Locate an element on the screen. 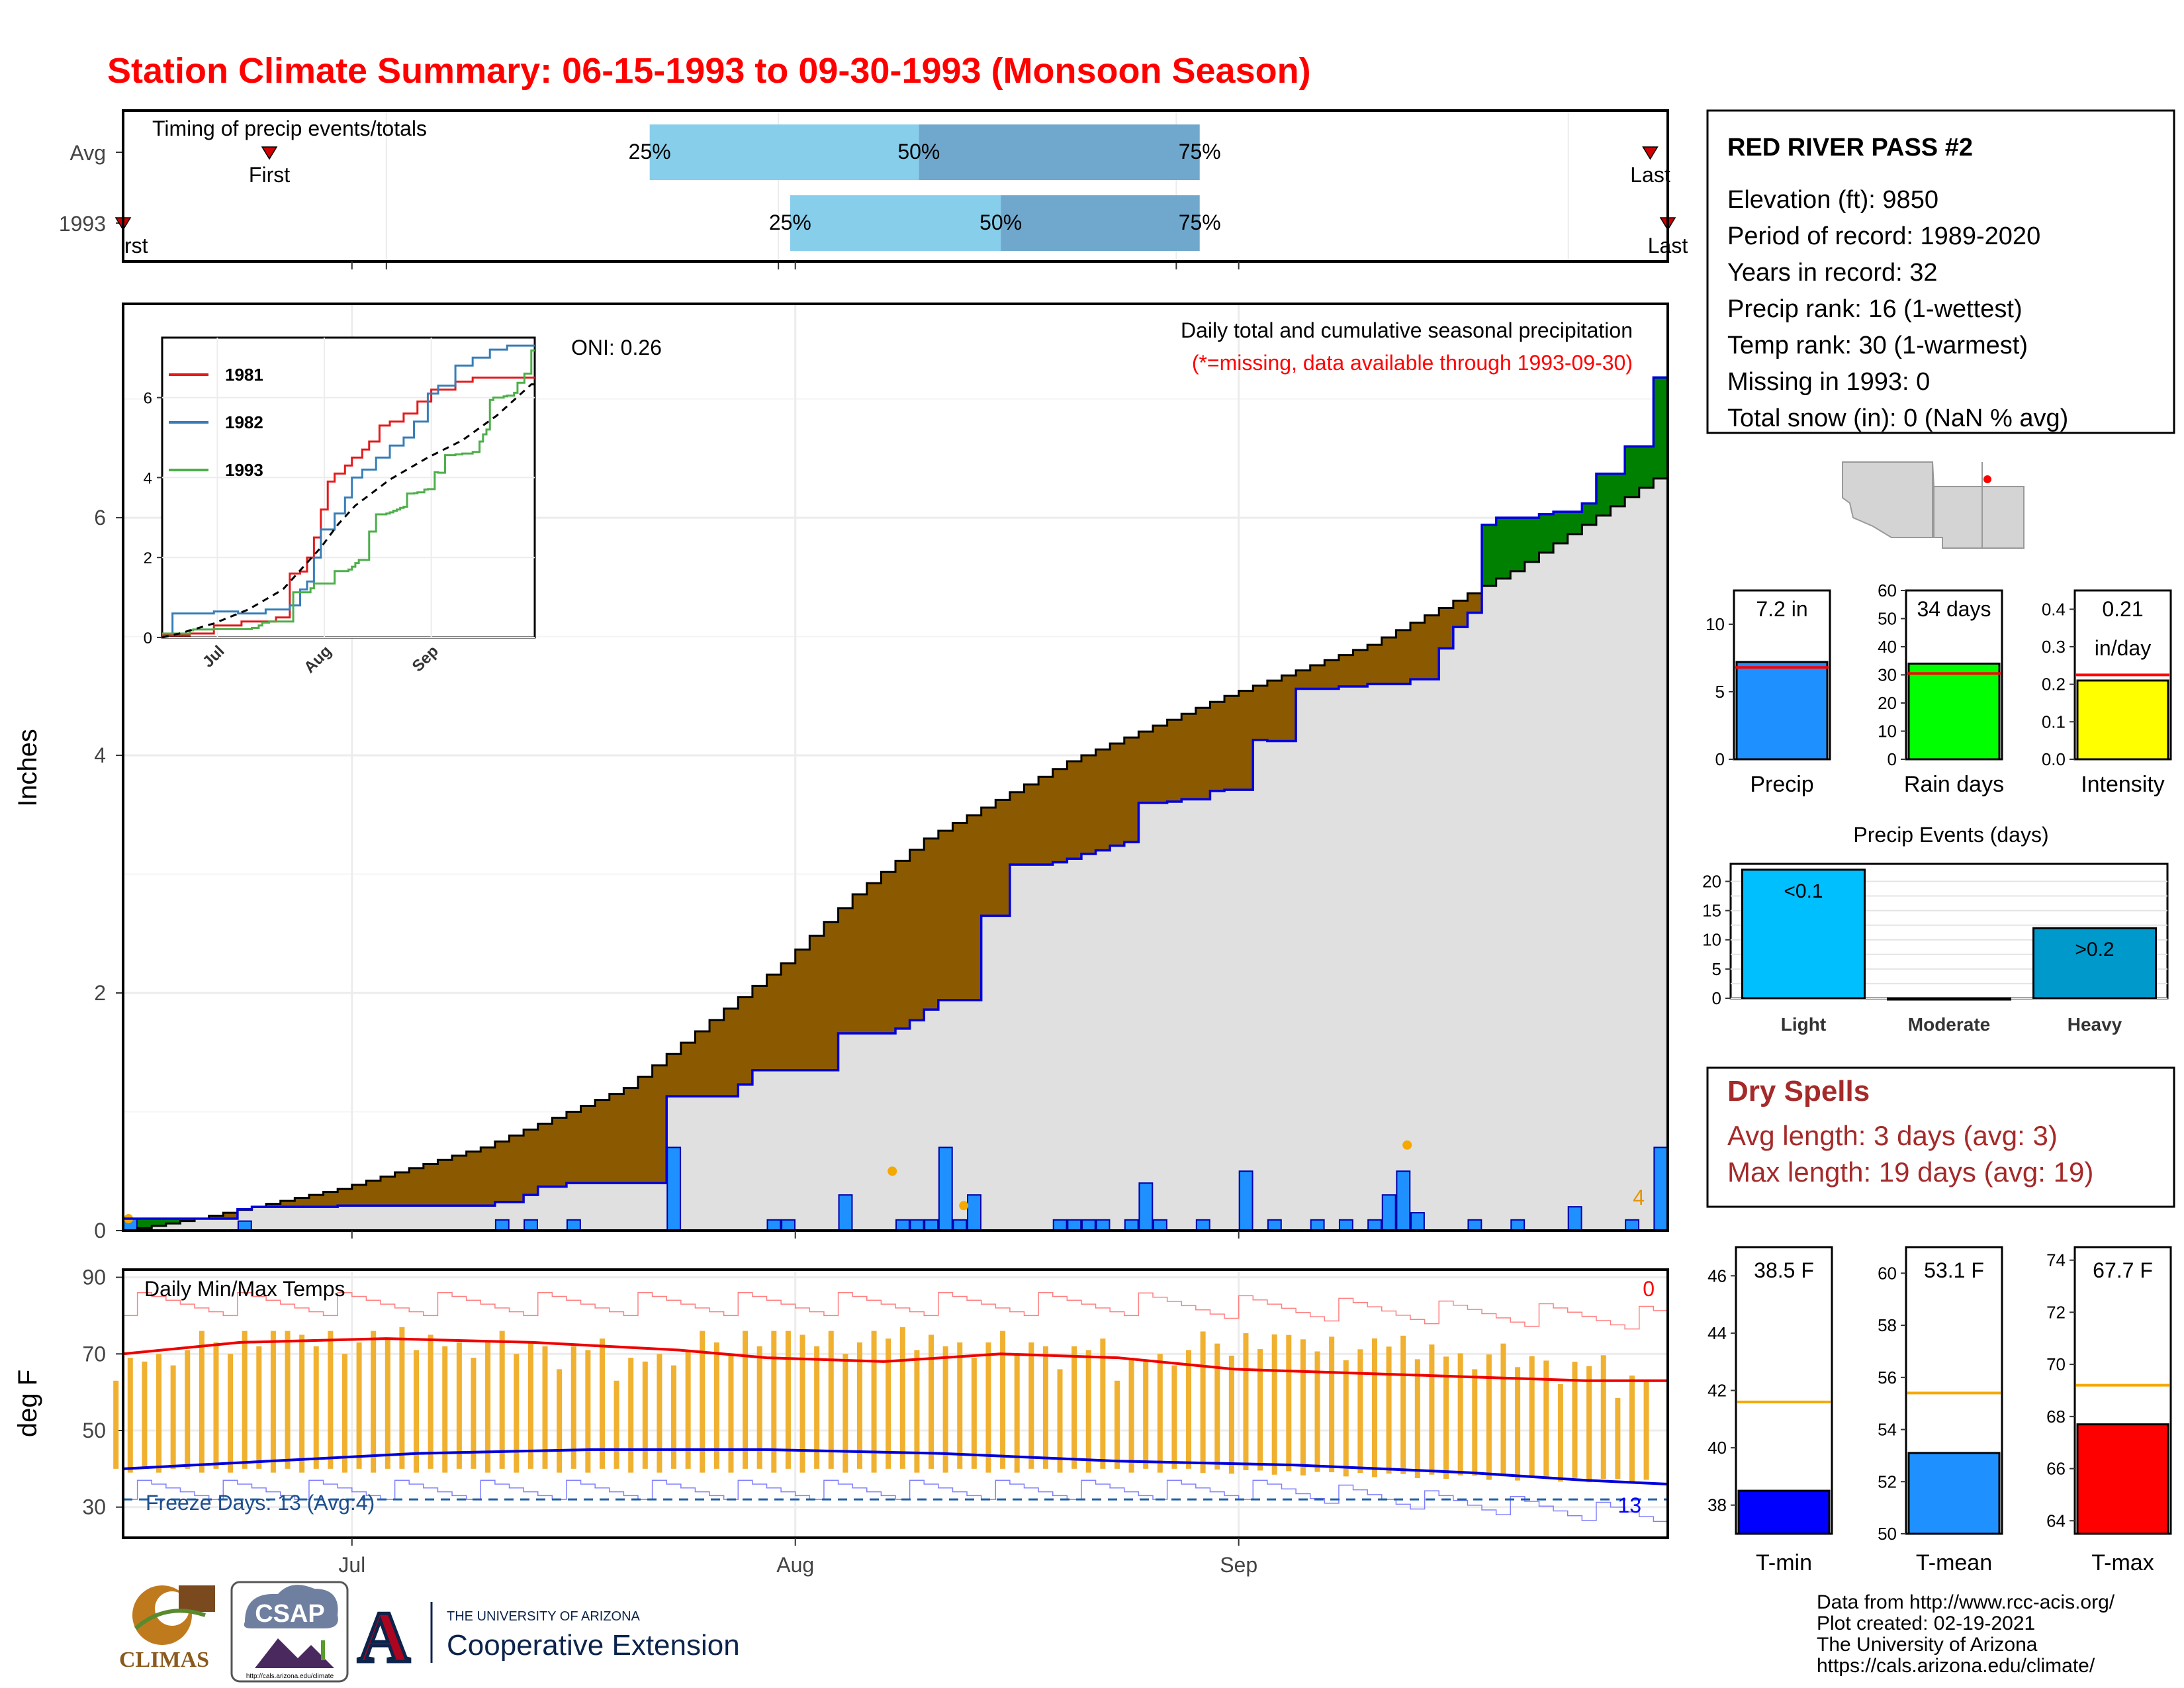 The width and height of the screenshot is (2184, 1688). record-high-line is located at coordinates (896, 1310).